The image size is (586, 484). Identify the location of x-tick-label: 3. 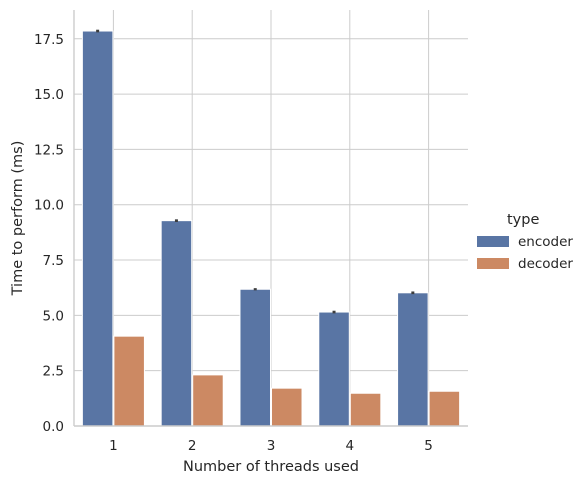
(271, 446).